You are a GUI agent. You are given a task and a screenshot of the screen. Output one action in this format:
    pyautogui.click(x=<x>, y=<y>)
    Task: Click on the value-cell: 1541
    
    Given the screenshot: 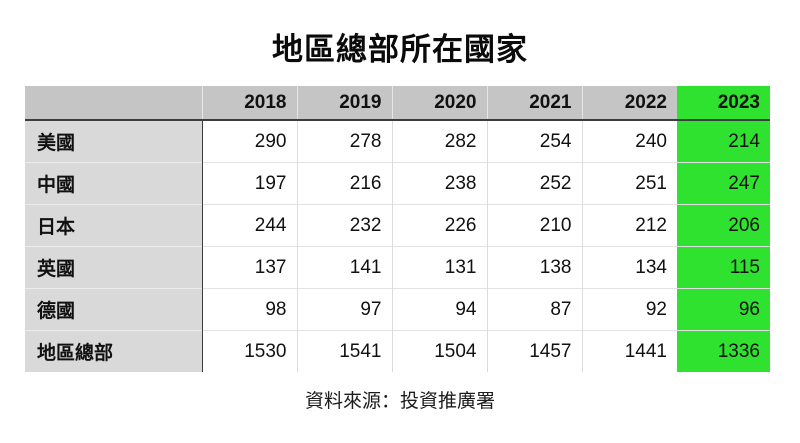 What is the action you would take?
    pyautogui.click(x=344, y=351)
    